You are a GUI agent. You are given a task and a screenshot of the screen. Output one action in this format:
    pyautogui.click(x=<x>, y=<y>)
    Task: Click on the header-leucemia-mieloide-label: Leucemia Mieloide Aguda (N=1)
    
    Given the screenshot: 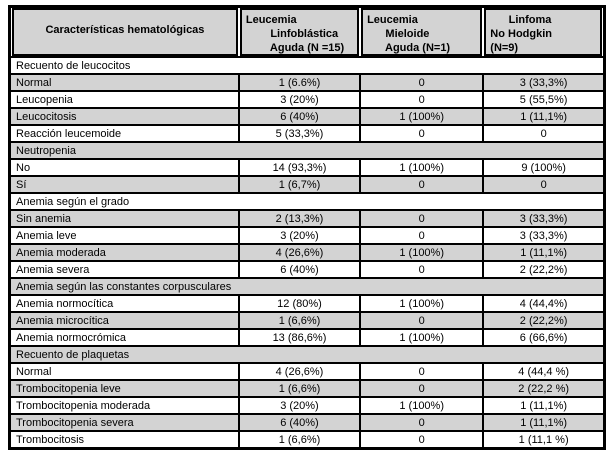 What is the action you would take?
    pyautogui.click(x=422, y=32)
    